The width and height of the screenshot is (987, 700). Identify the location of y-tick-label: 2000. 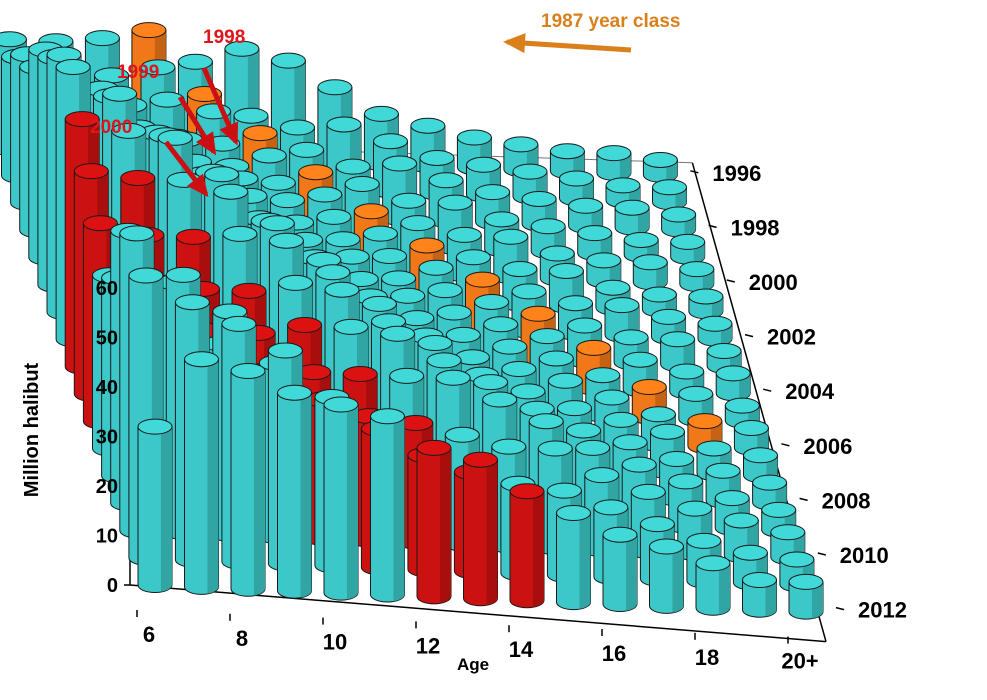
(773, 282).